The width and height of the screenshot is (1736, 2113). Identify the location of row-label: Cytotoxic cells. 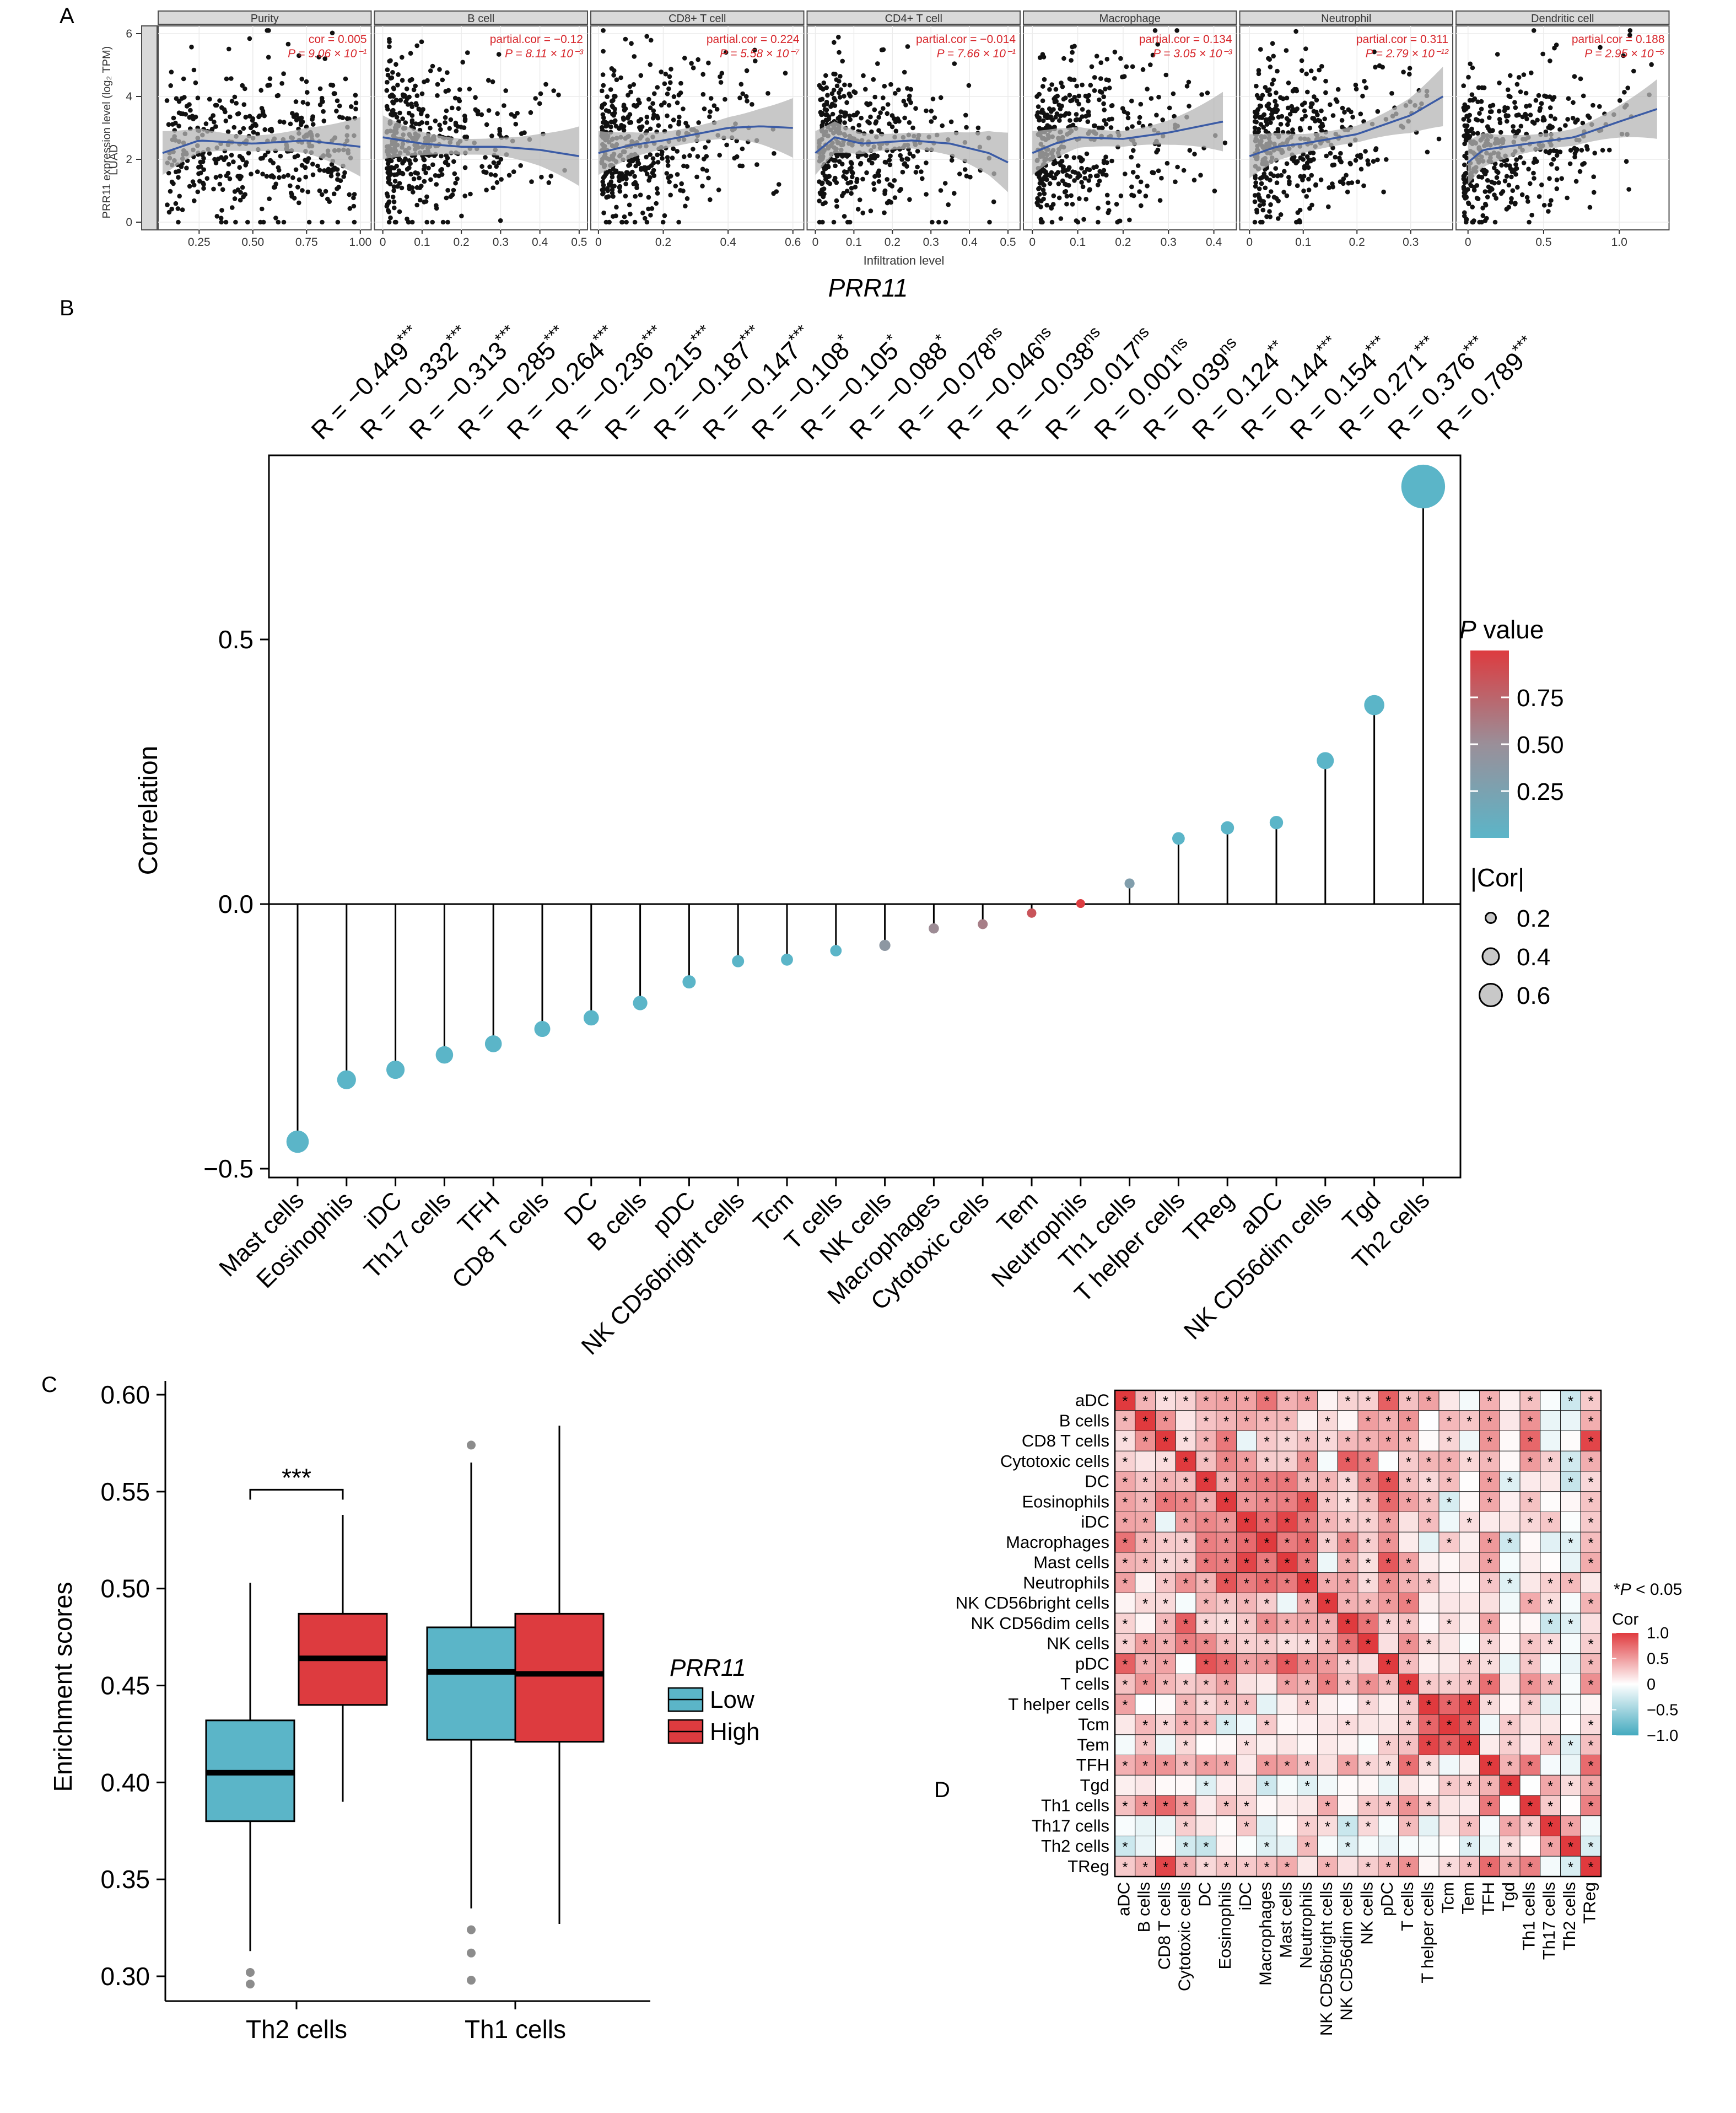
(1054, 1461).